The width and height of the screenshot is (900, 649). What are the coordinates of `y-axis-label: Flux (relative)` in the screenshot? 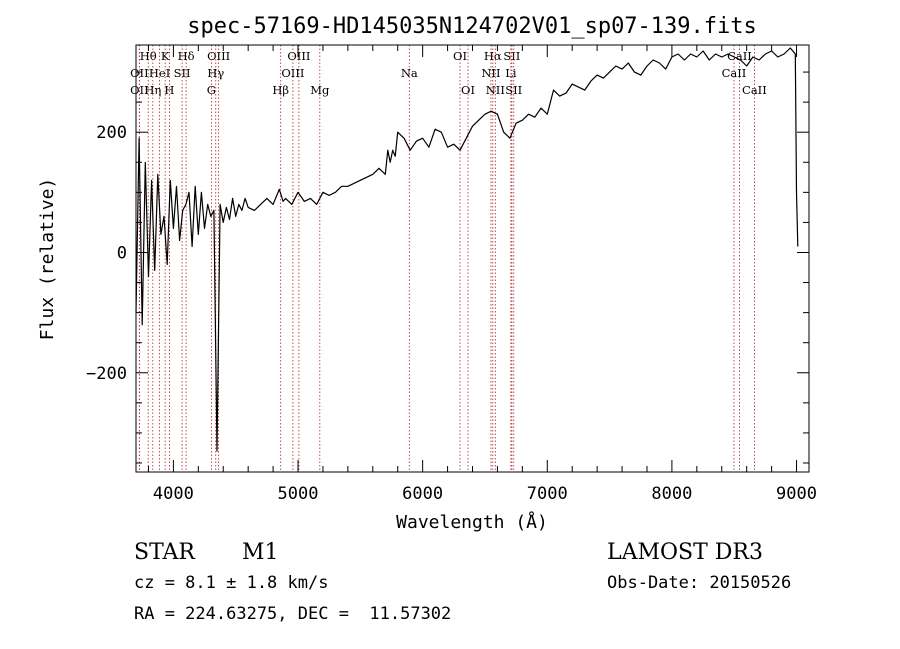 It's located at (47, 259).